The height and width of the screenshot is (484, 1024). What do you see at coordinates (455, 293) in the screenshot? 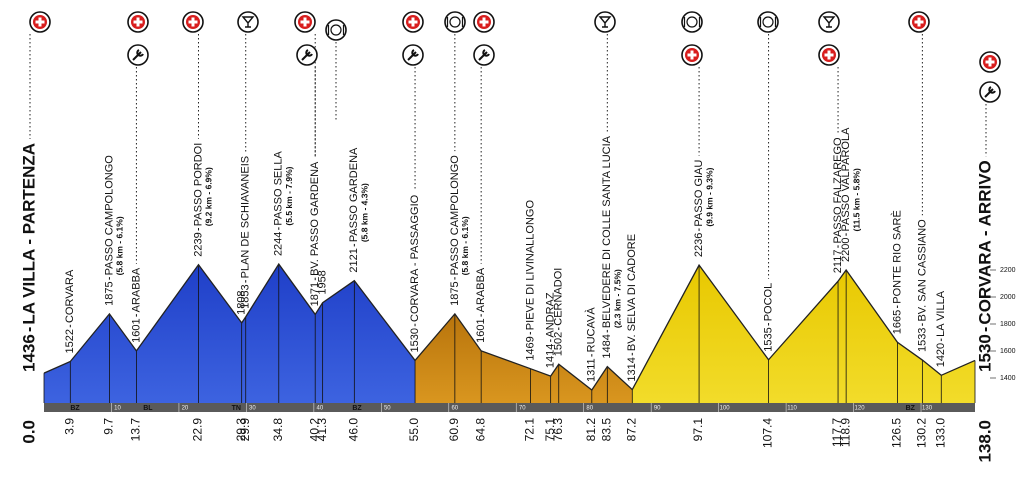
I see `elevation-label: 1875` at bounding box center [455, 293].